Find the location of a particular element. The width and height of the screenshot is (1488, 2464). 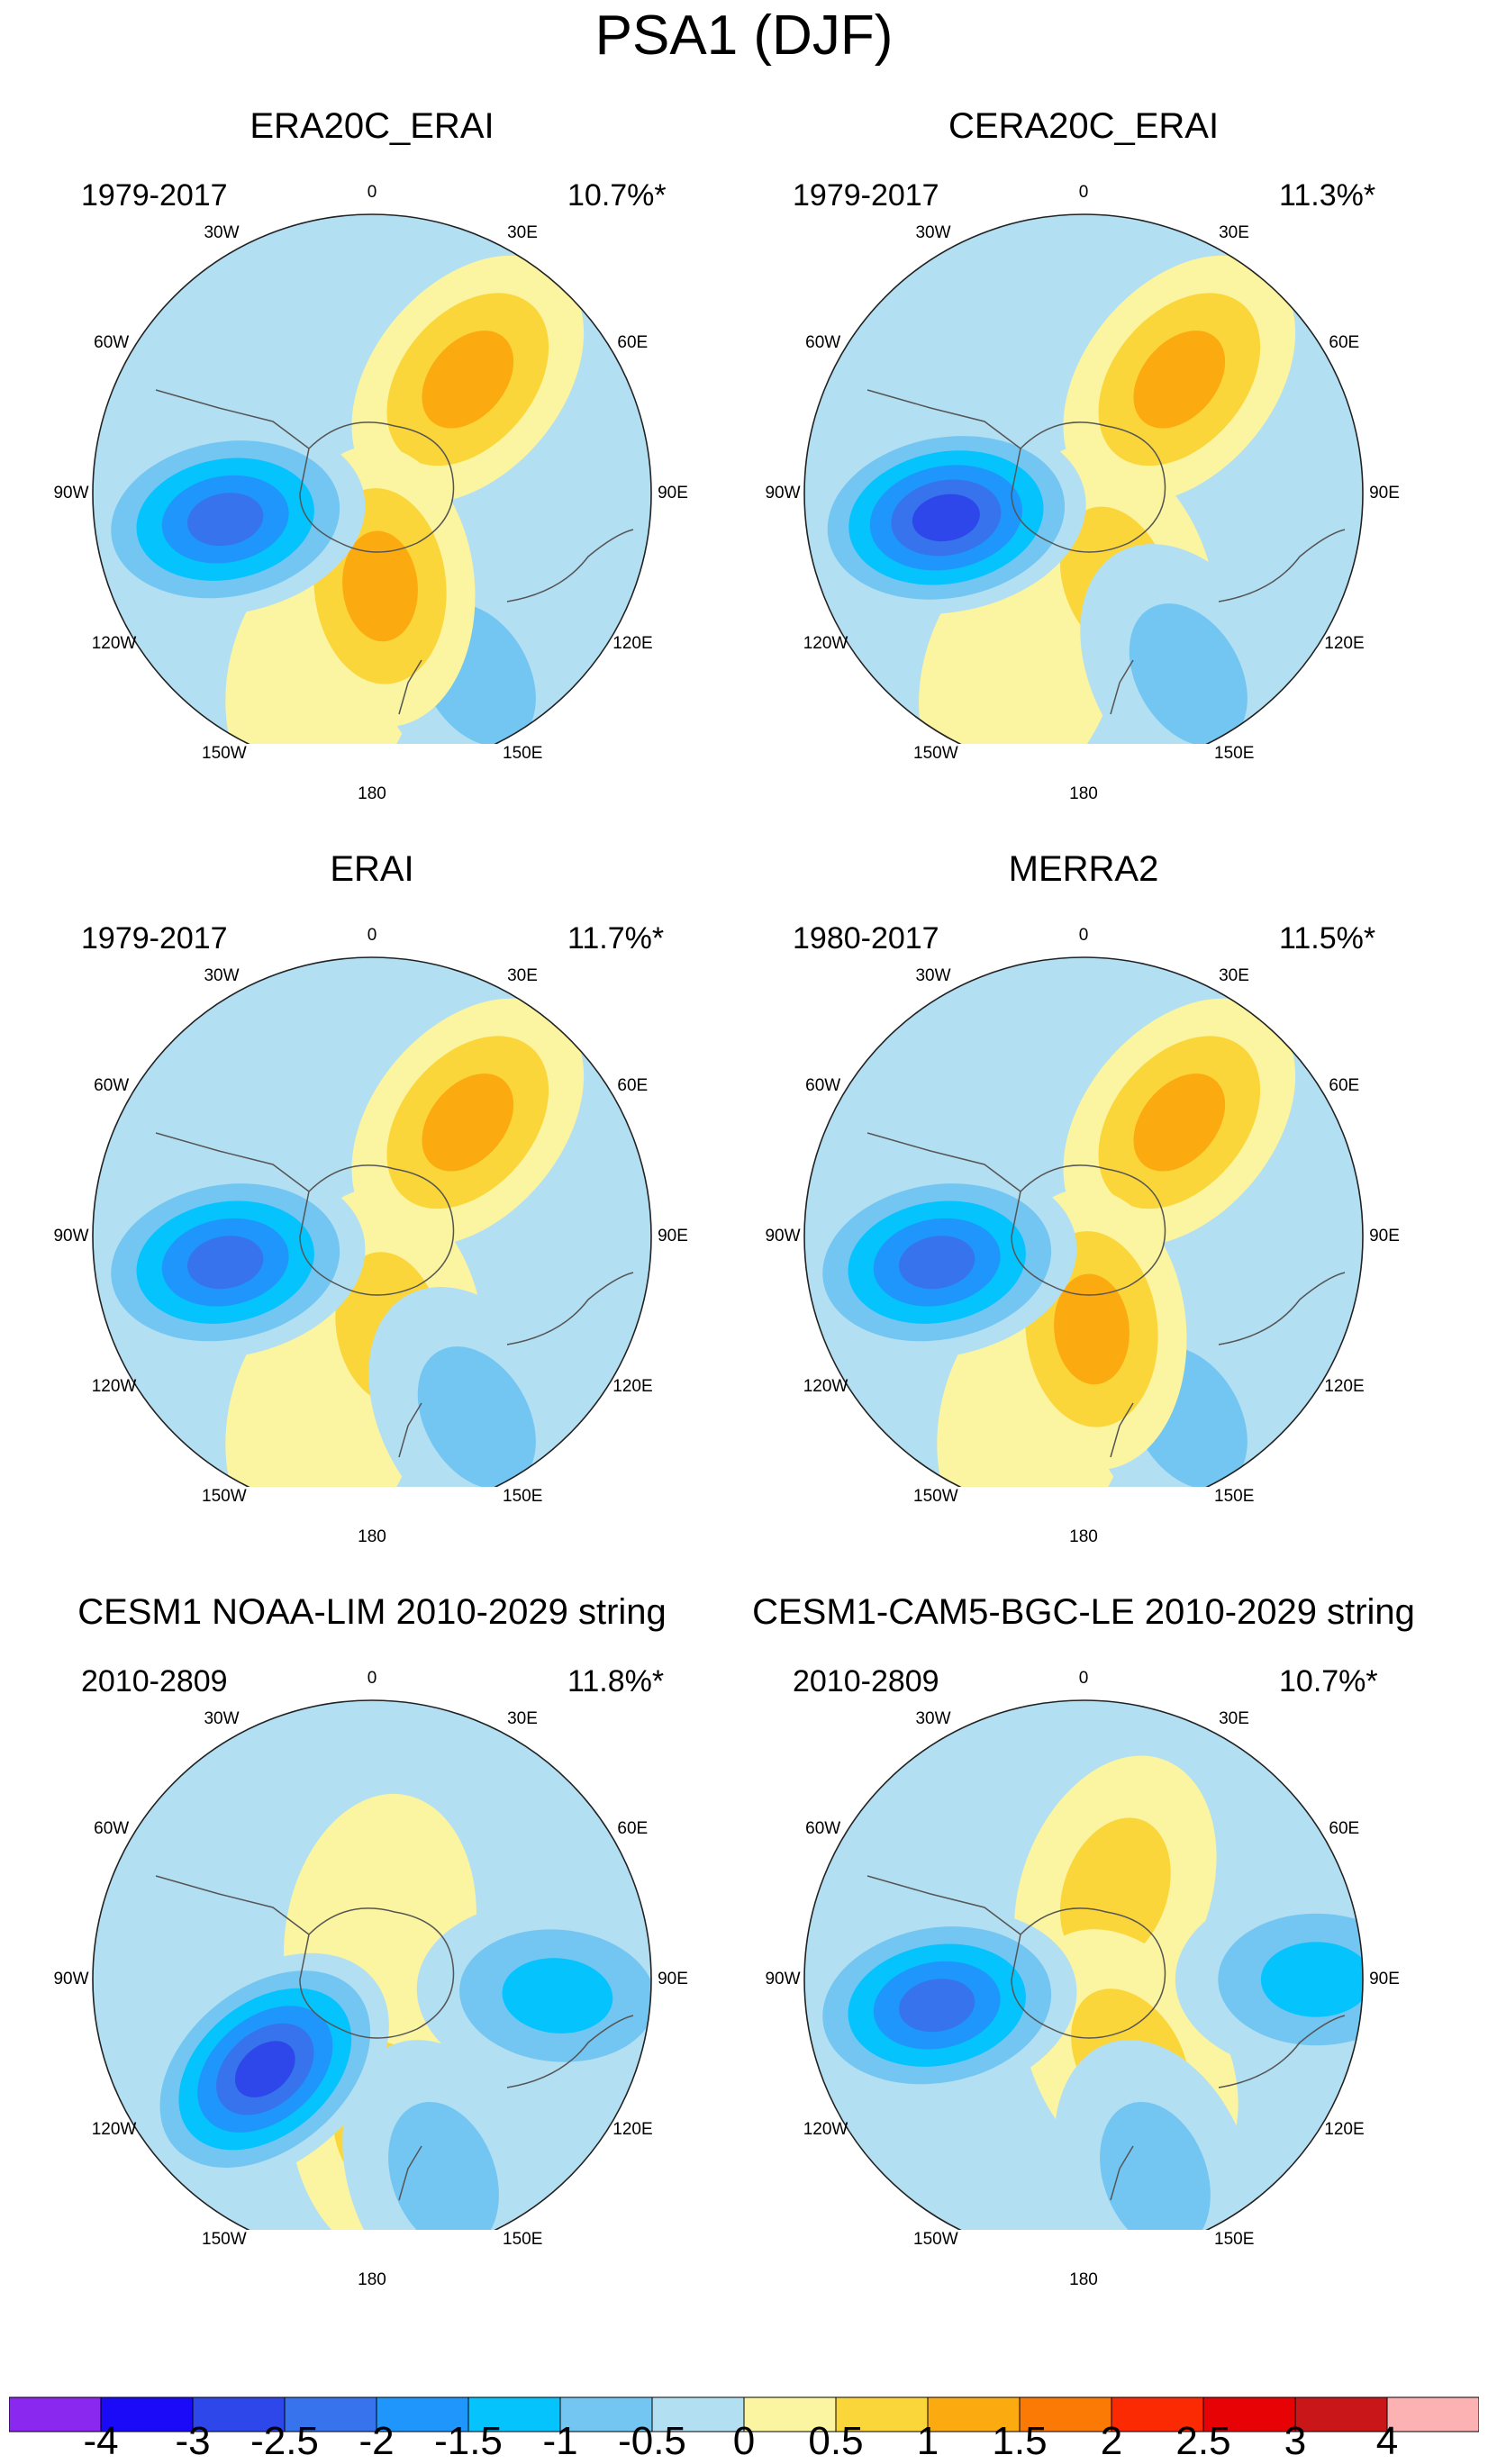

panel-period: 2010-2809 is located at coordinates (154, 1681).